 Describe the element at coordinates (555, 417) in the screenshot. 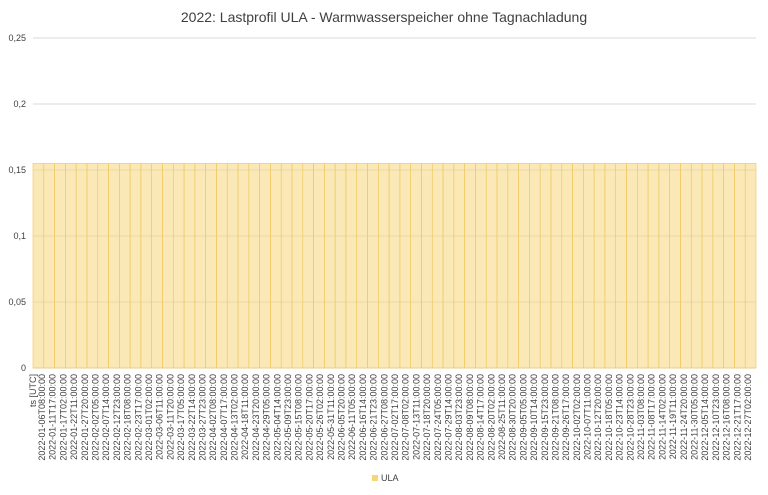

I see `x-tick-label: 2022-09-21T08:00:00` at that location.